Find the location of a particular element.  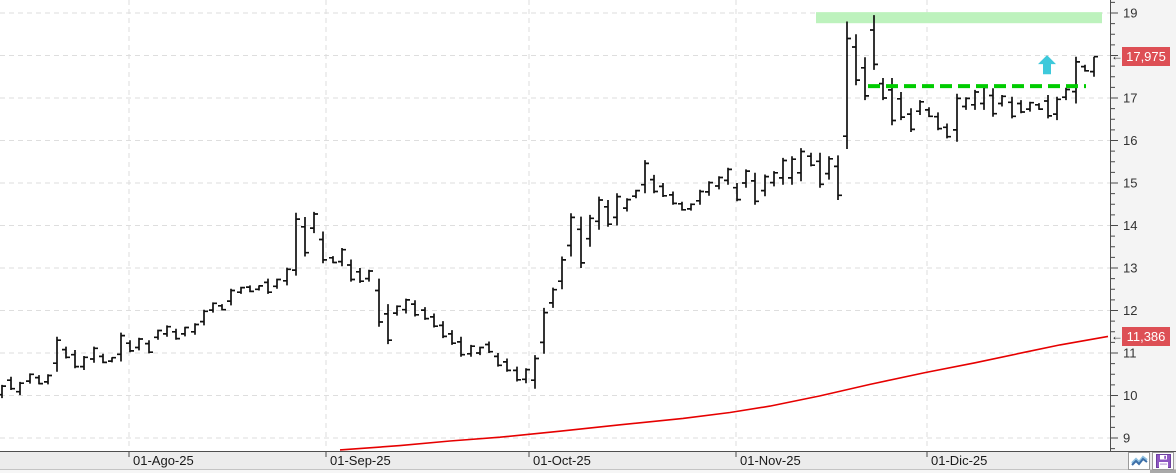

line-chart-toggle-button is located at coordinates (1139, 461).